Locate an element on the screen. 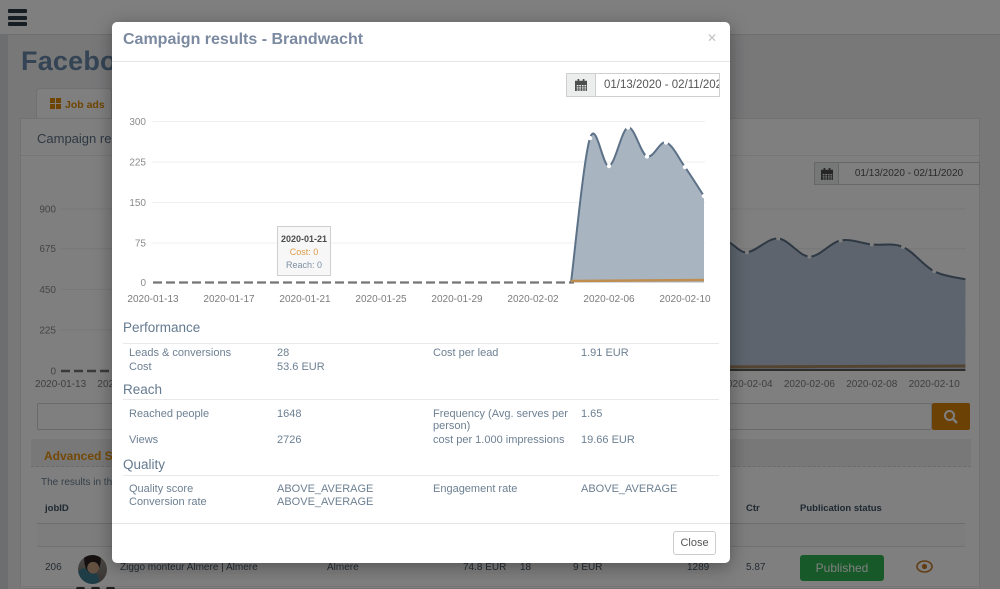 This screenshot has height=589, width=1000. svg-text: 150 is located at coordinates (137, 203).